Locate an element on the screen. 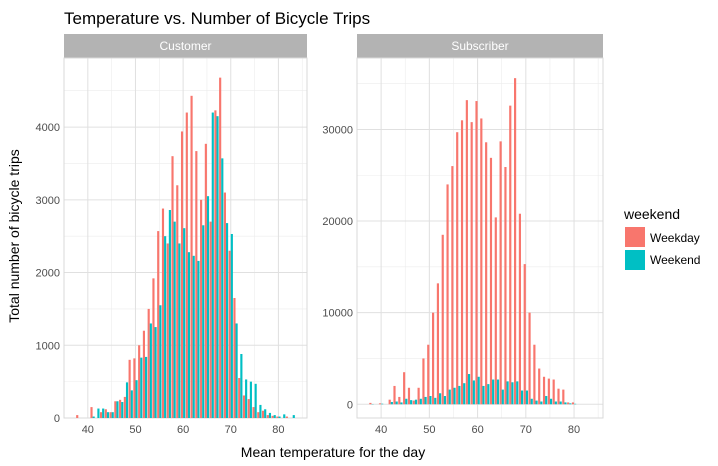 The image size is (718, 466). y-tick-label: 20000 is located at coordinates (337, 222).